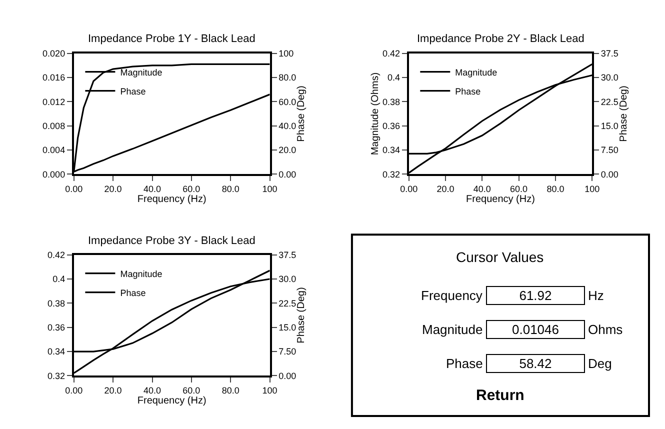 This screenshot has height=429, width=665. I want to click on y2-tick-label: 100, so click(286, 53).